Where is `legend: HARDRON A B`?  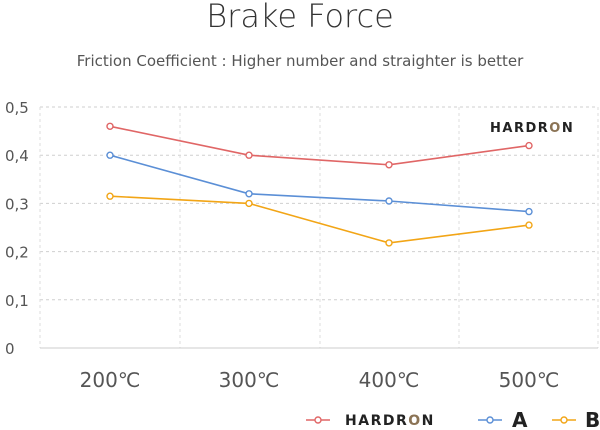 legend: HARDRON A B is located at coordinates (453, 419).